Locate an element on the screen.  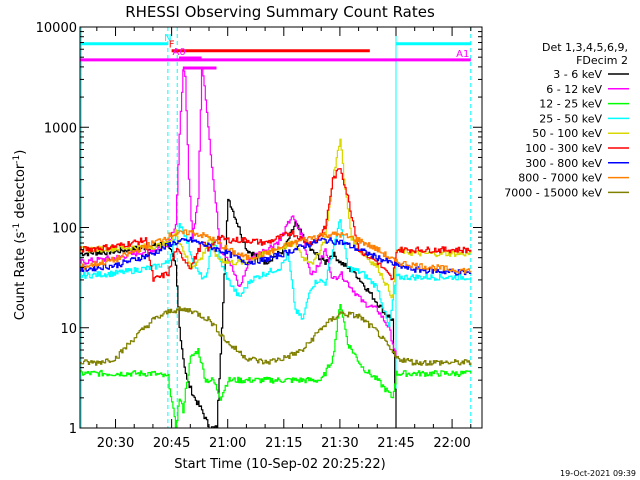
legend-entry-label: 12 - 25 keV is located at coordinates (570, 104).